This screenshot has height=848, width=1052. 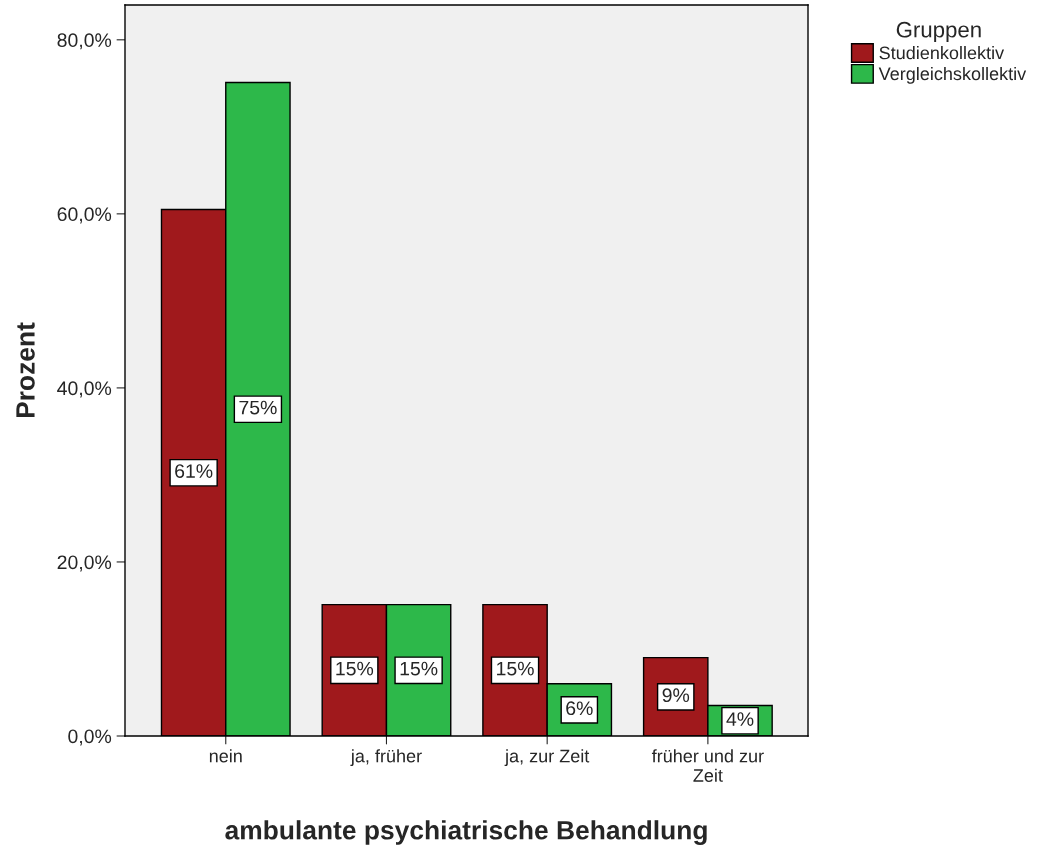 I want to click on x-tick-label: ja, früher, so click(x=386, y=758).